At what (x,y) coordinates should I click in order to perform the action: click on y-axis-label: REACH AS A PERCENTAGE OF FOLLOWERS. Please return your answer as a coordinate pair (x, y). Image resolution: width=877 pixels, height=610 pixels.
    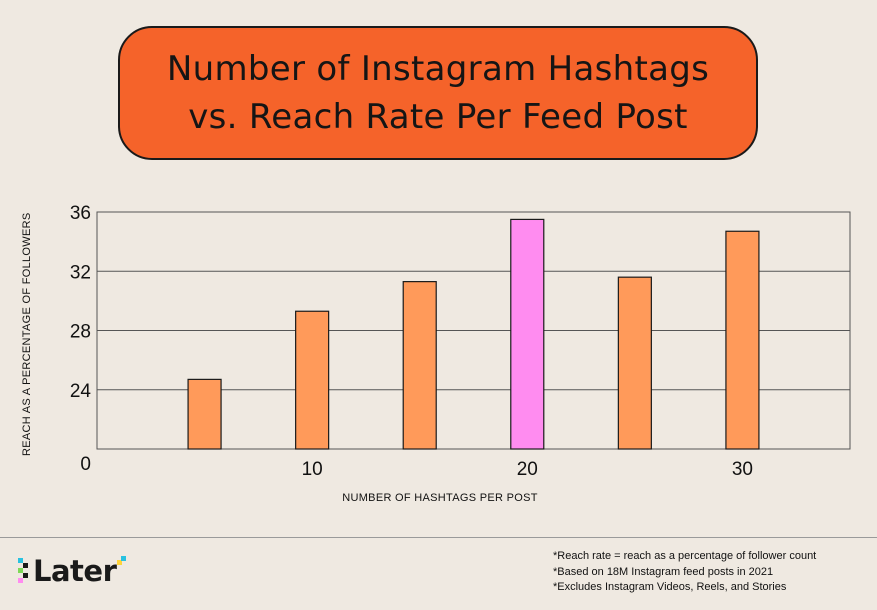
    Looking at the image, I should click on (27, 334).